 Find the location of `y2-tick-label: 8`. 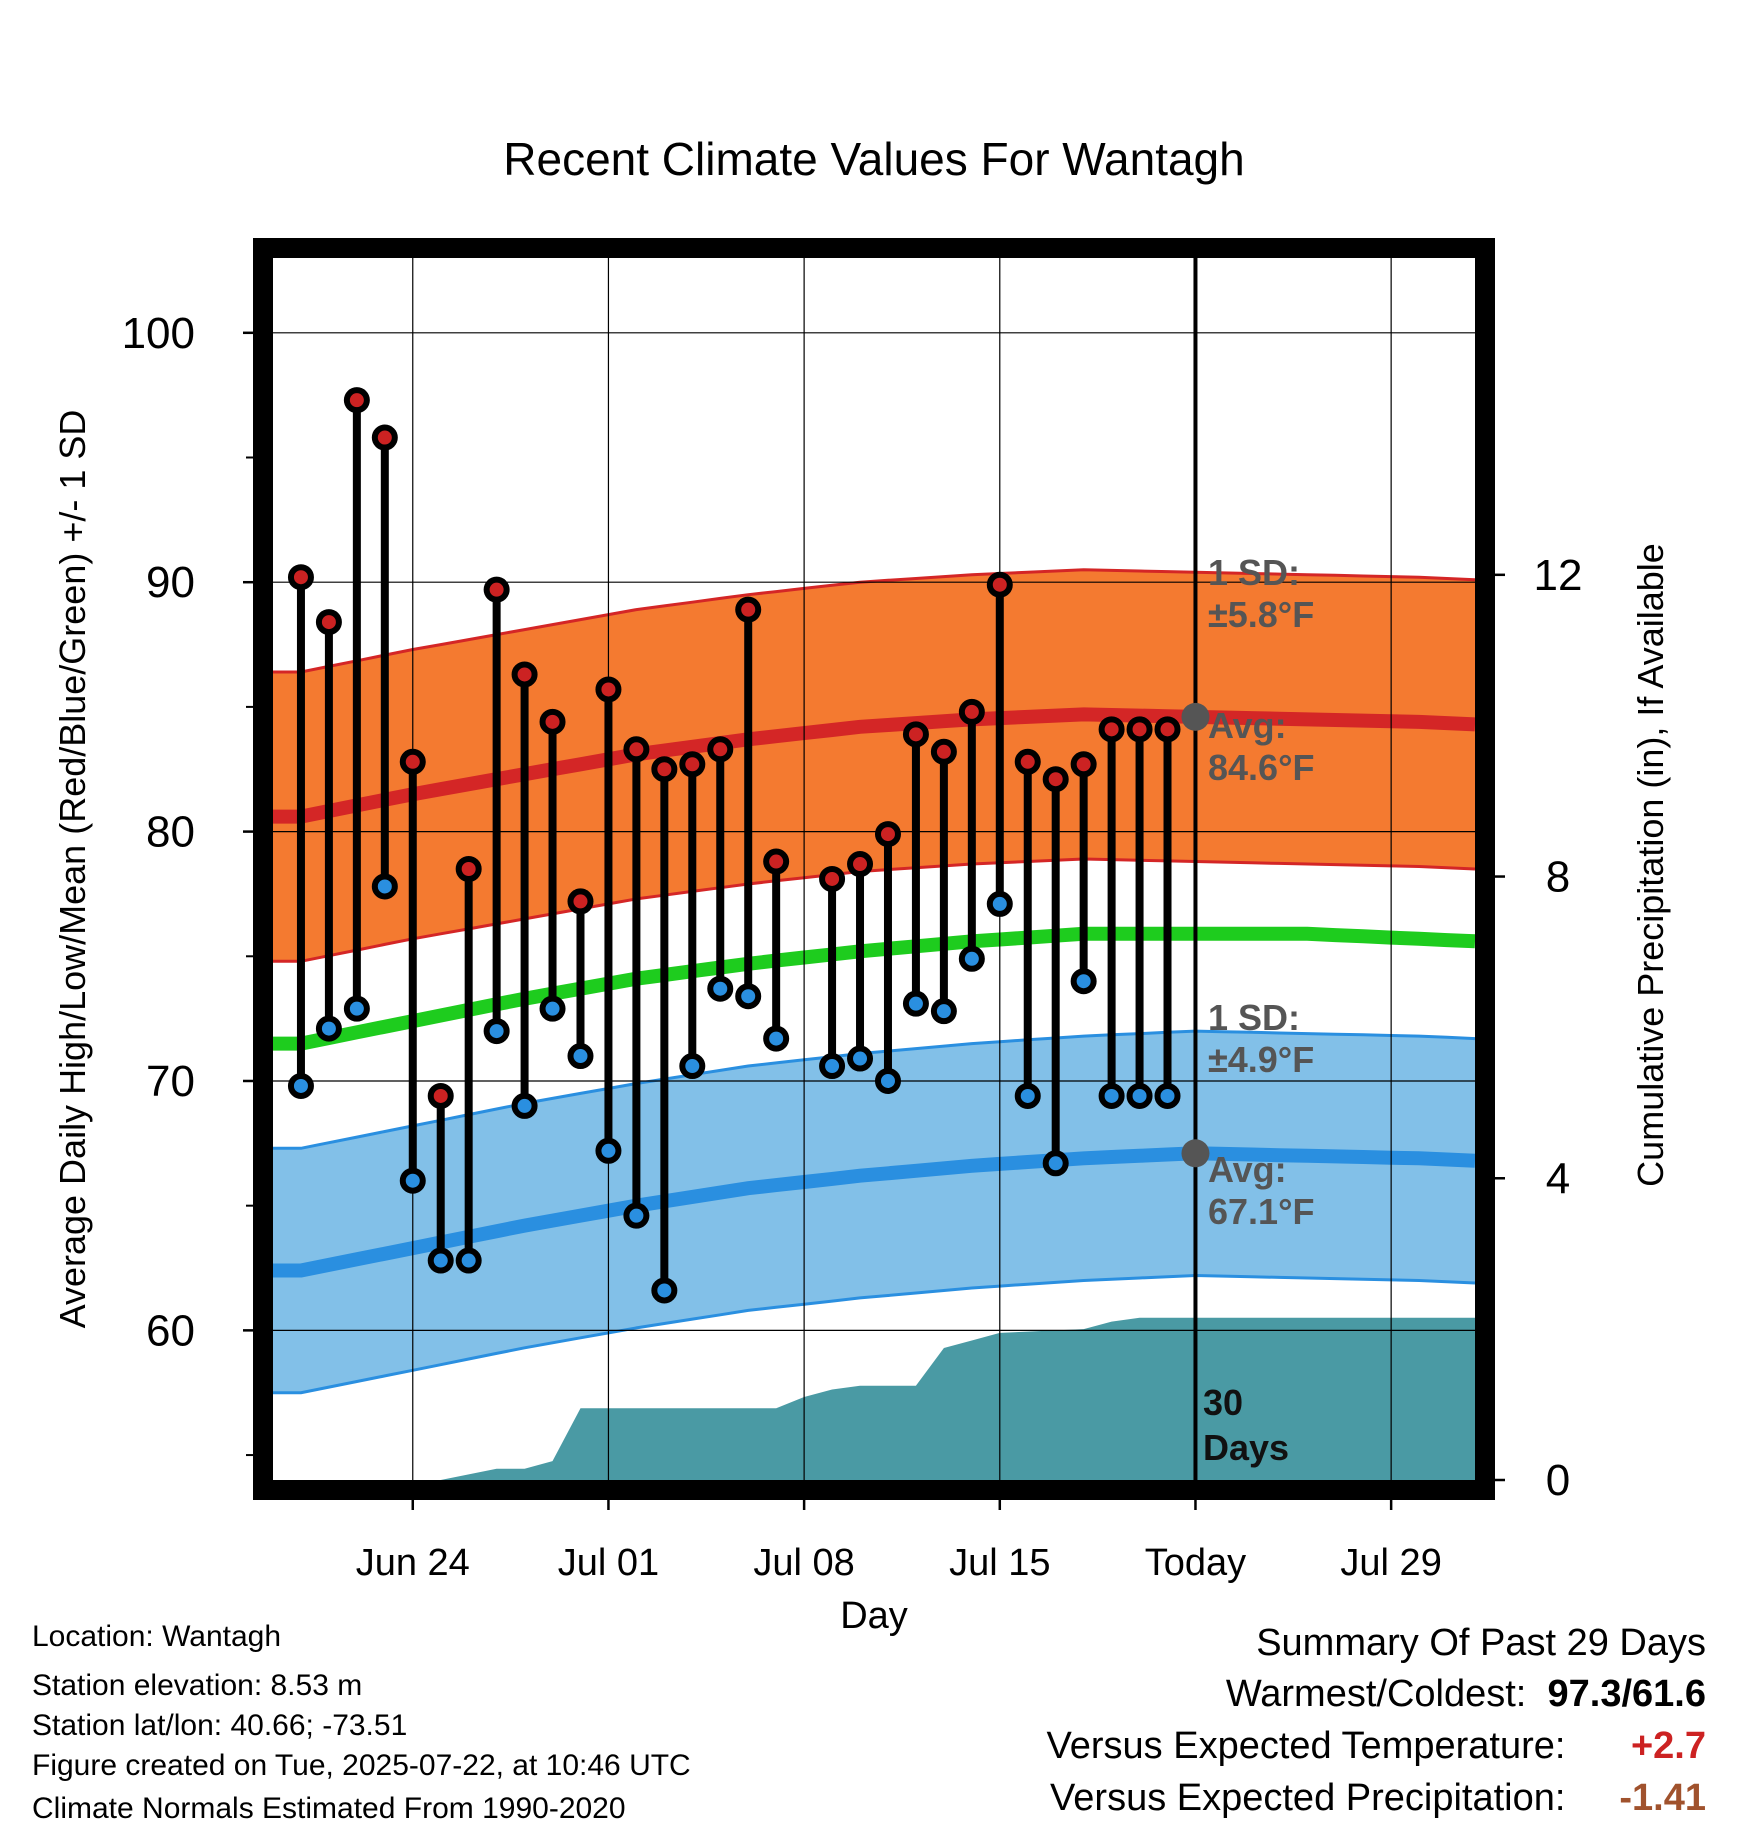

y2-tick-label: 8 is located at coordinates (1558, 877).